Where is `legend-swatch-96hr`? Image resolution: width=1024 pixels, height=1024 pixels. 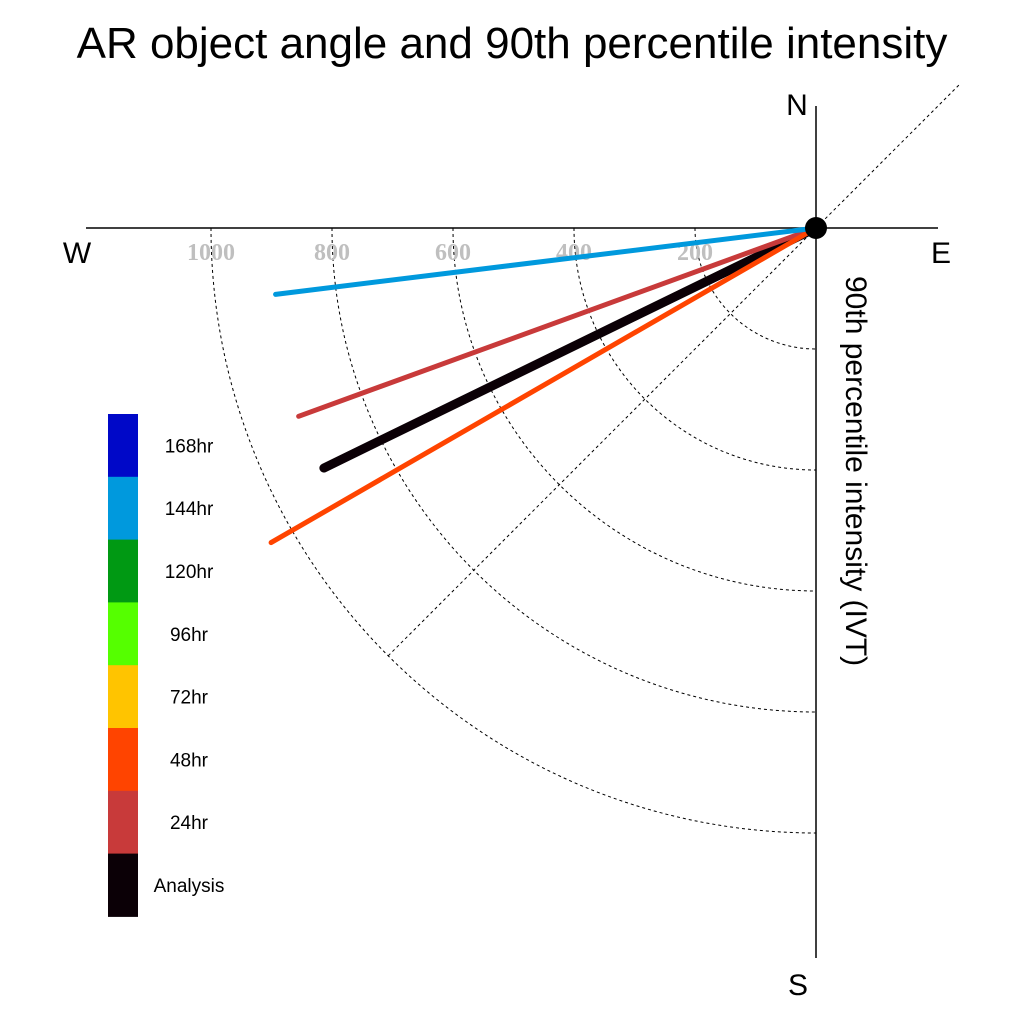 legend-swatch-96hr is located at coordinates (123, 634).